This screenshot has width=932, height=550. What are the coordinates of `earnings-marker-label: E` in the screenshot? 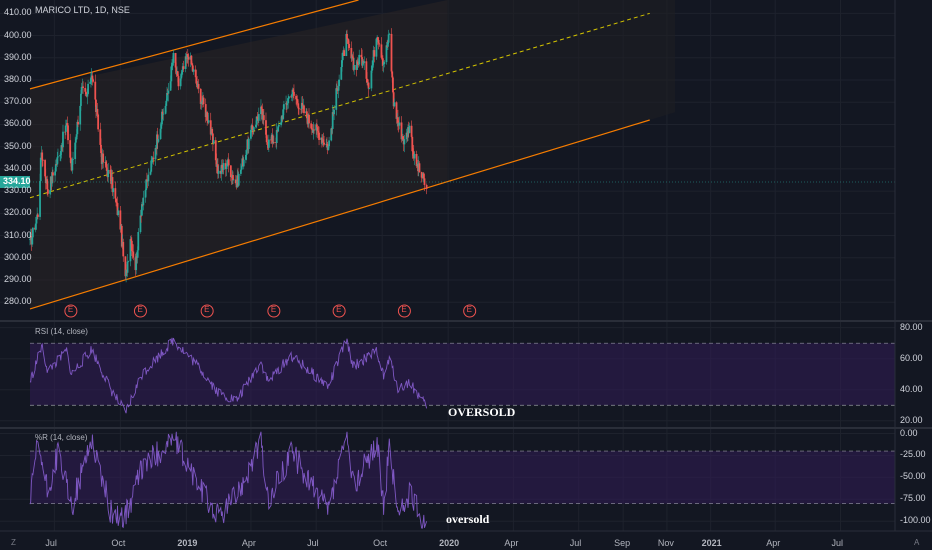 It's located at (140, 309).